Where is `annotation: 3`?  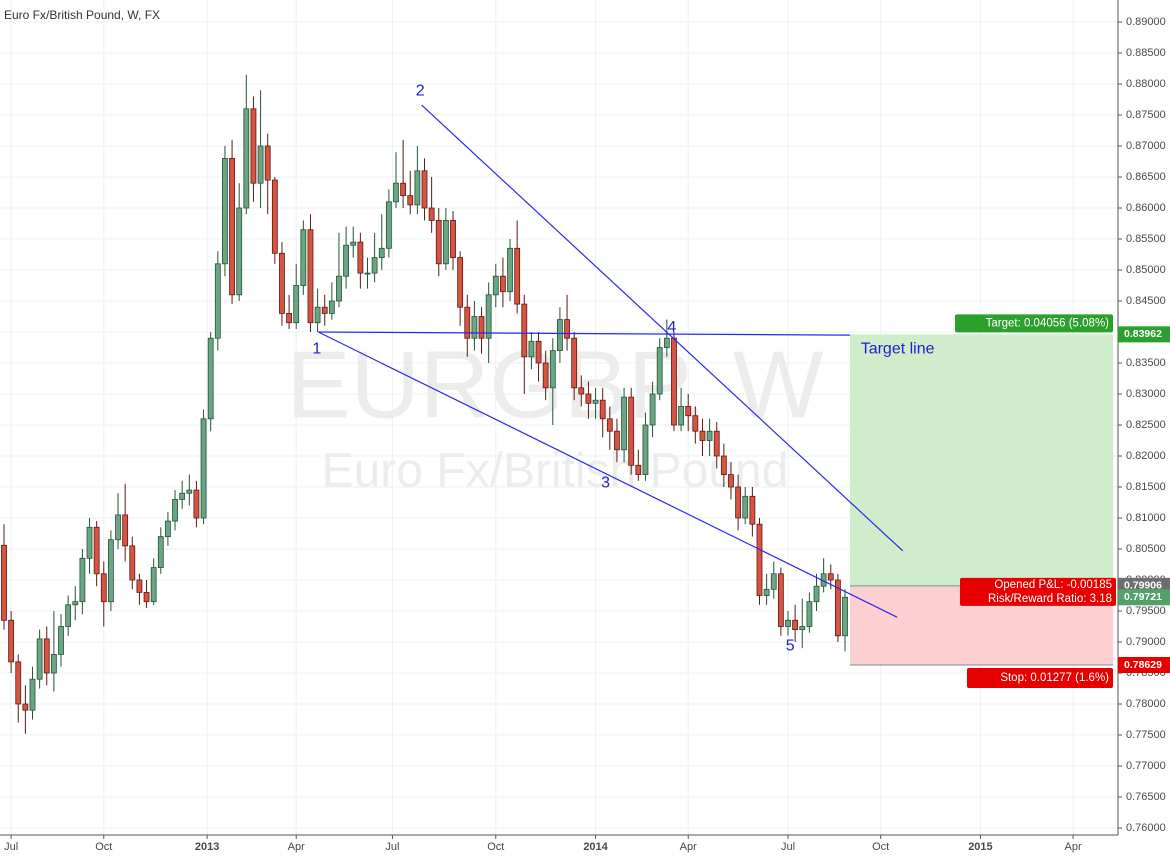
annotation: 3 is located at coordinates (605, 482).